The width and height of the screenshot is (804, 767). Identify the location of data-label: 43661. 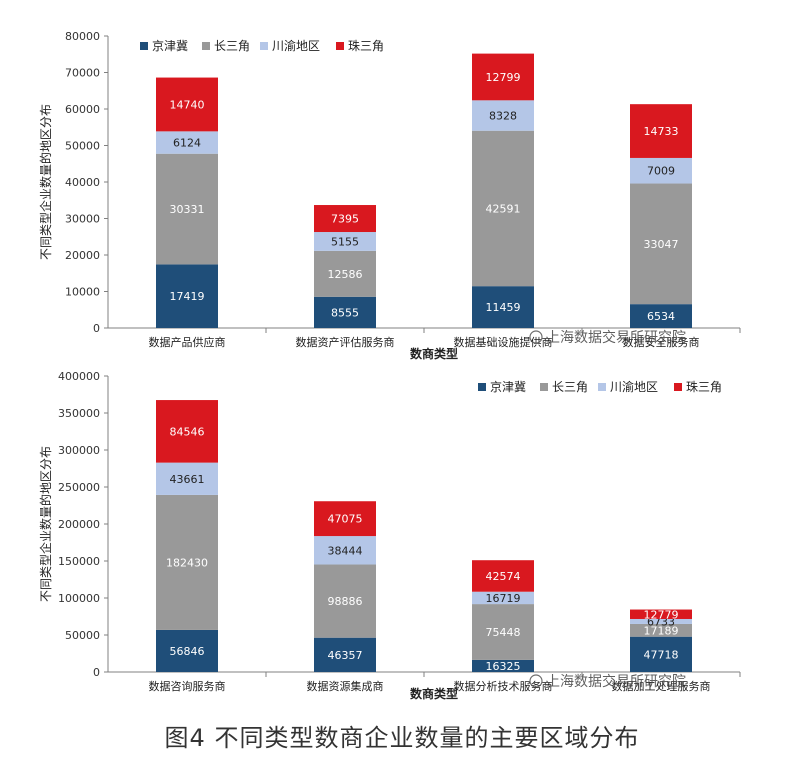
(187, 479).